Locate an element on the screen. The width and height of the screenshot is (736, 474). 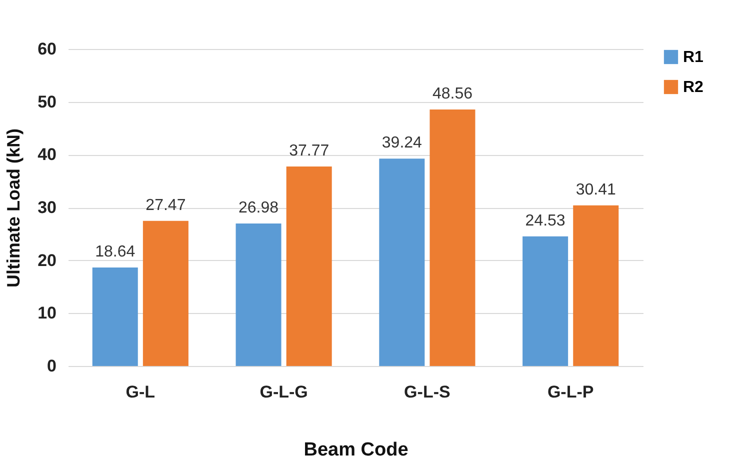
data-label: 39.24 is located at coordinates (402, 143).